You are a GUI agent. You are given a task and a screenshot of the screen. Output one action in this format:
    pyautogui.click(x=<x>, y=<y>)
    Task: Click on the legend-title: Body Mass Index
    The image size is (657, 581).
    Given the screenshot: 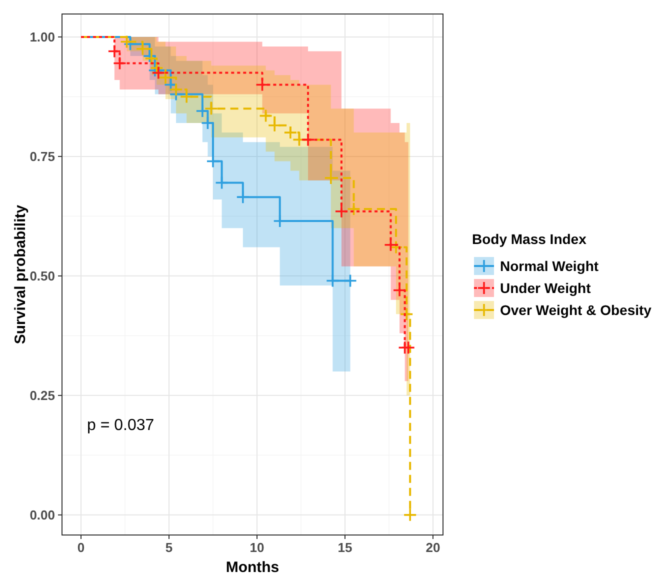 What is the action you would take?
    pyautogui.click(x=529, y=239)
    